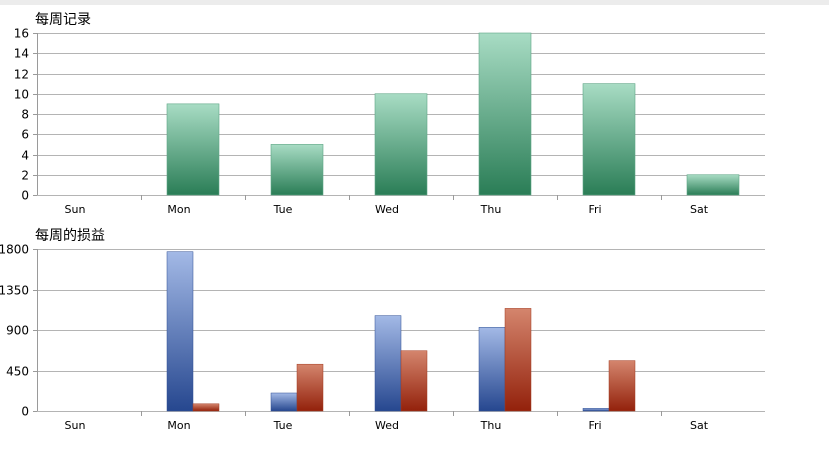 This screenshot has width=829, height=454. What do you see at coordinates (25, 135) in the screenshot?
I see `y-tick-label: 6` at bounding box center [25, 135].